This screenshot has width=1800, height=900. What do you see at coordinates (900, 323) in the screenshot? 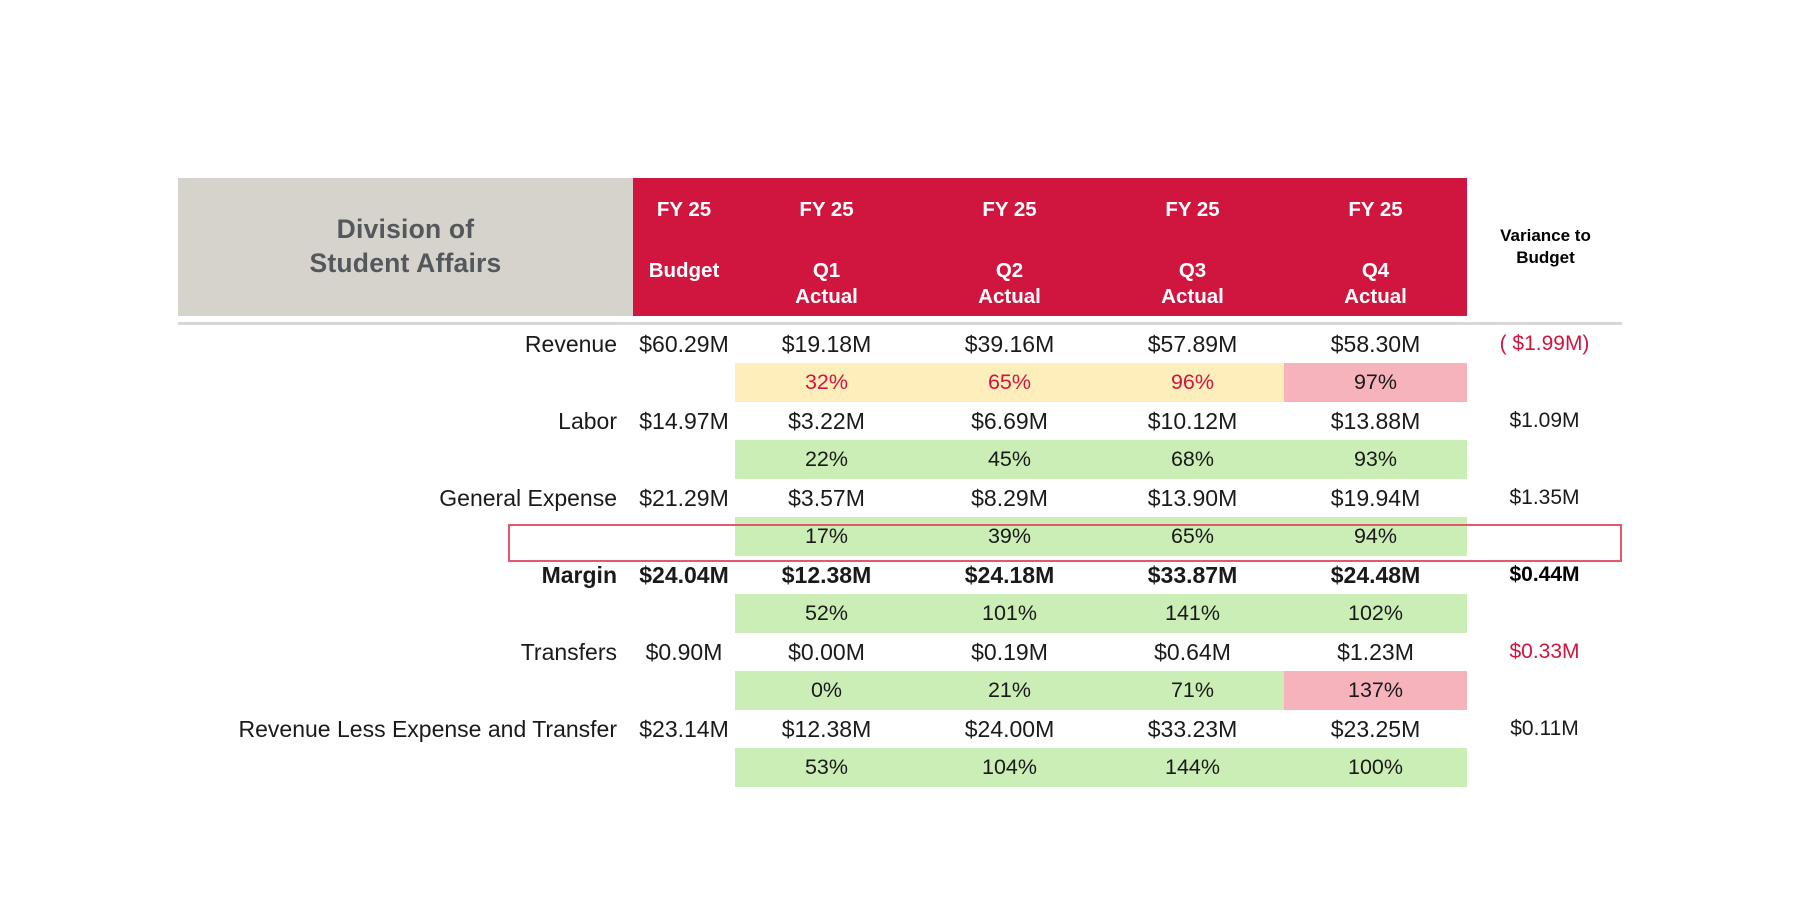
I see `header-divider-line` at bounding box center [900, 323].